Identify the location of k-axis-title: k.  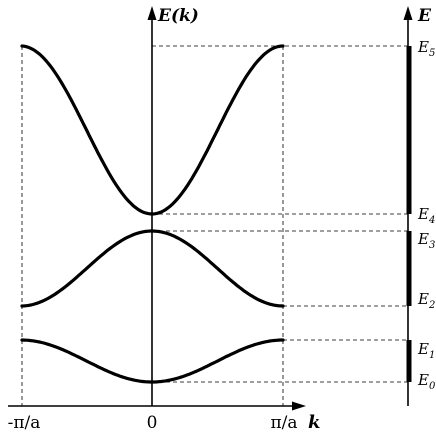
(314, 422).